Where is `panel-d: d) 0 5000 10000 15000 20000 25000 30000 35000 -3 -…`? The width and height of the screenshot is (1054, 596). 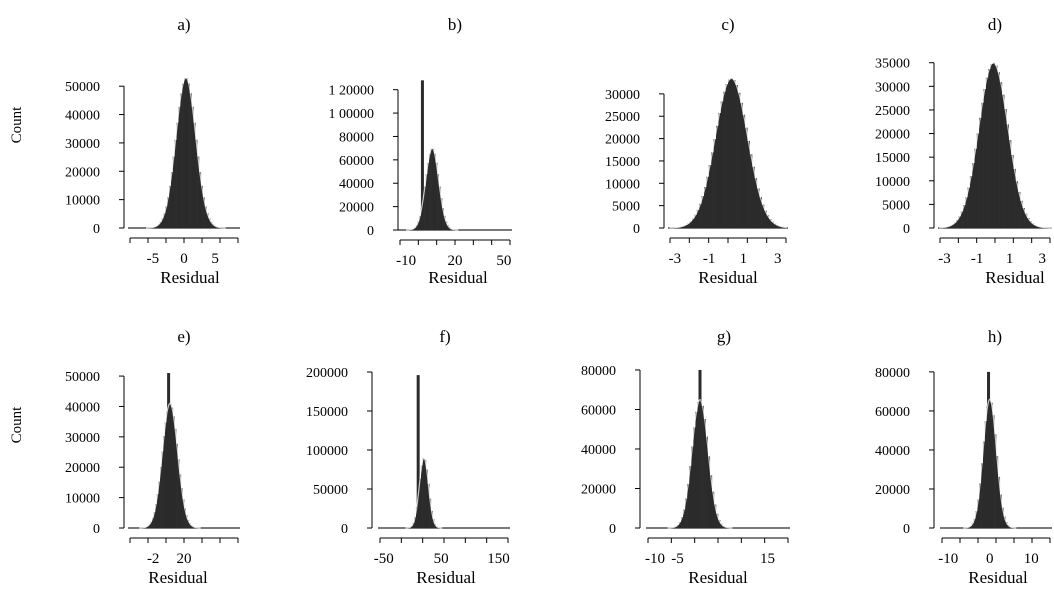
panel-d: d) 0 5000 10000 15000 20000 25000 30000 35000 -3 -… is located at coordinates (963, 151).